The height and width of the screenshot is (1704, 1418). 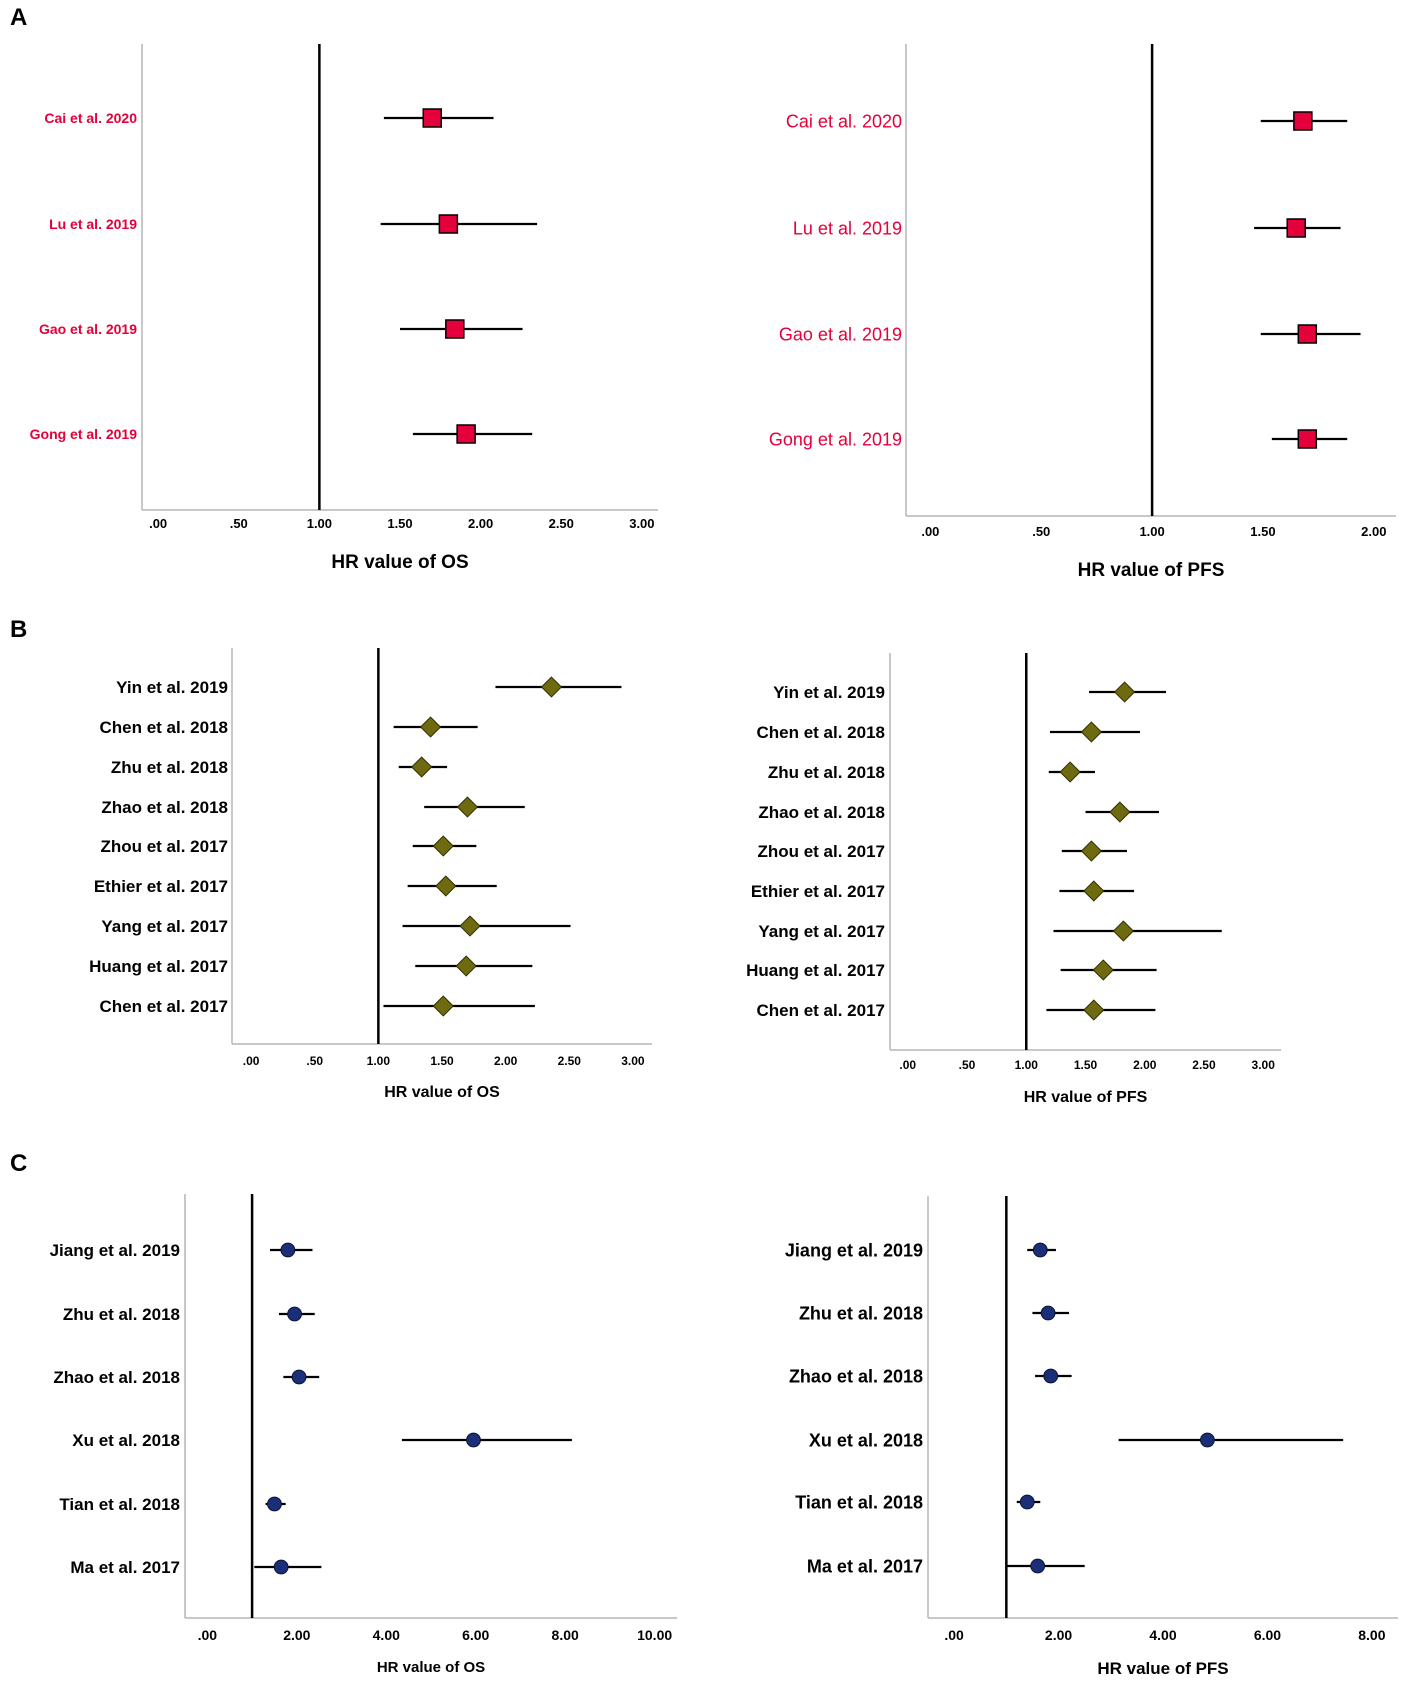 I want to click on x-tick-label: 10.00, so click(x=654, y=1635).